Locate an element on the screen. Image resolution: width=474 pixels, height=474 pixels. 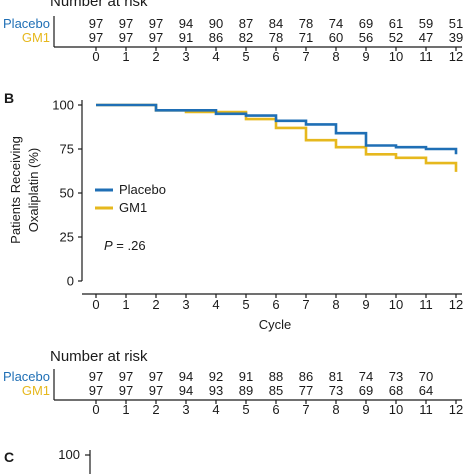
risk-top-row-label-placebo: Placebo is located at coordinates (26, 23).